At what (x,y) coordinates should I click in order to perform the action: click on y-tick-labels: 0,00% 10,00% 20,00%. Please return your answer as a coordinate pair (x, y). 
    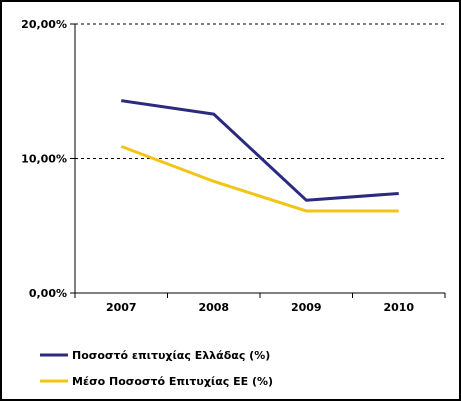
    Looking at the image, I should click on (44, 159).